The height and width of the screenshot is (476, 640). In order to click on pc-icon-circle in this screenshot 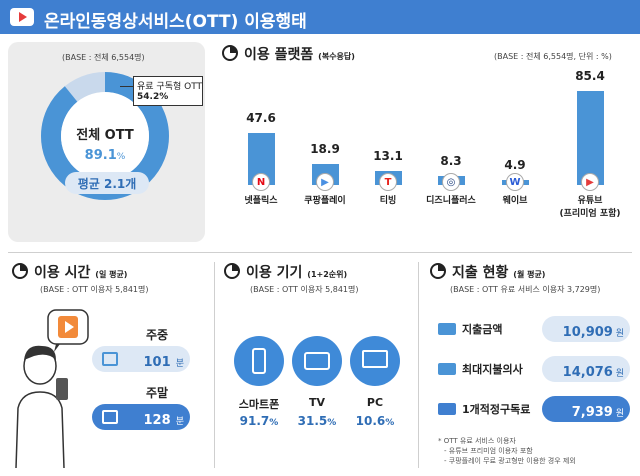, I will do `click(375, 361)`.